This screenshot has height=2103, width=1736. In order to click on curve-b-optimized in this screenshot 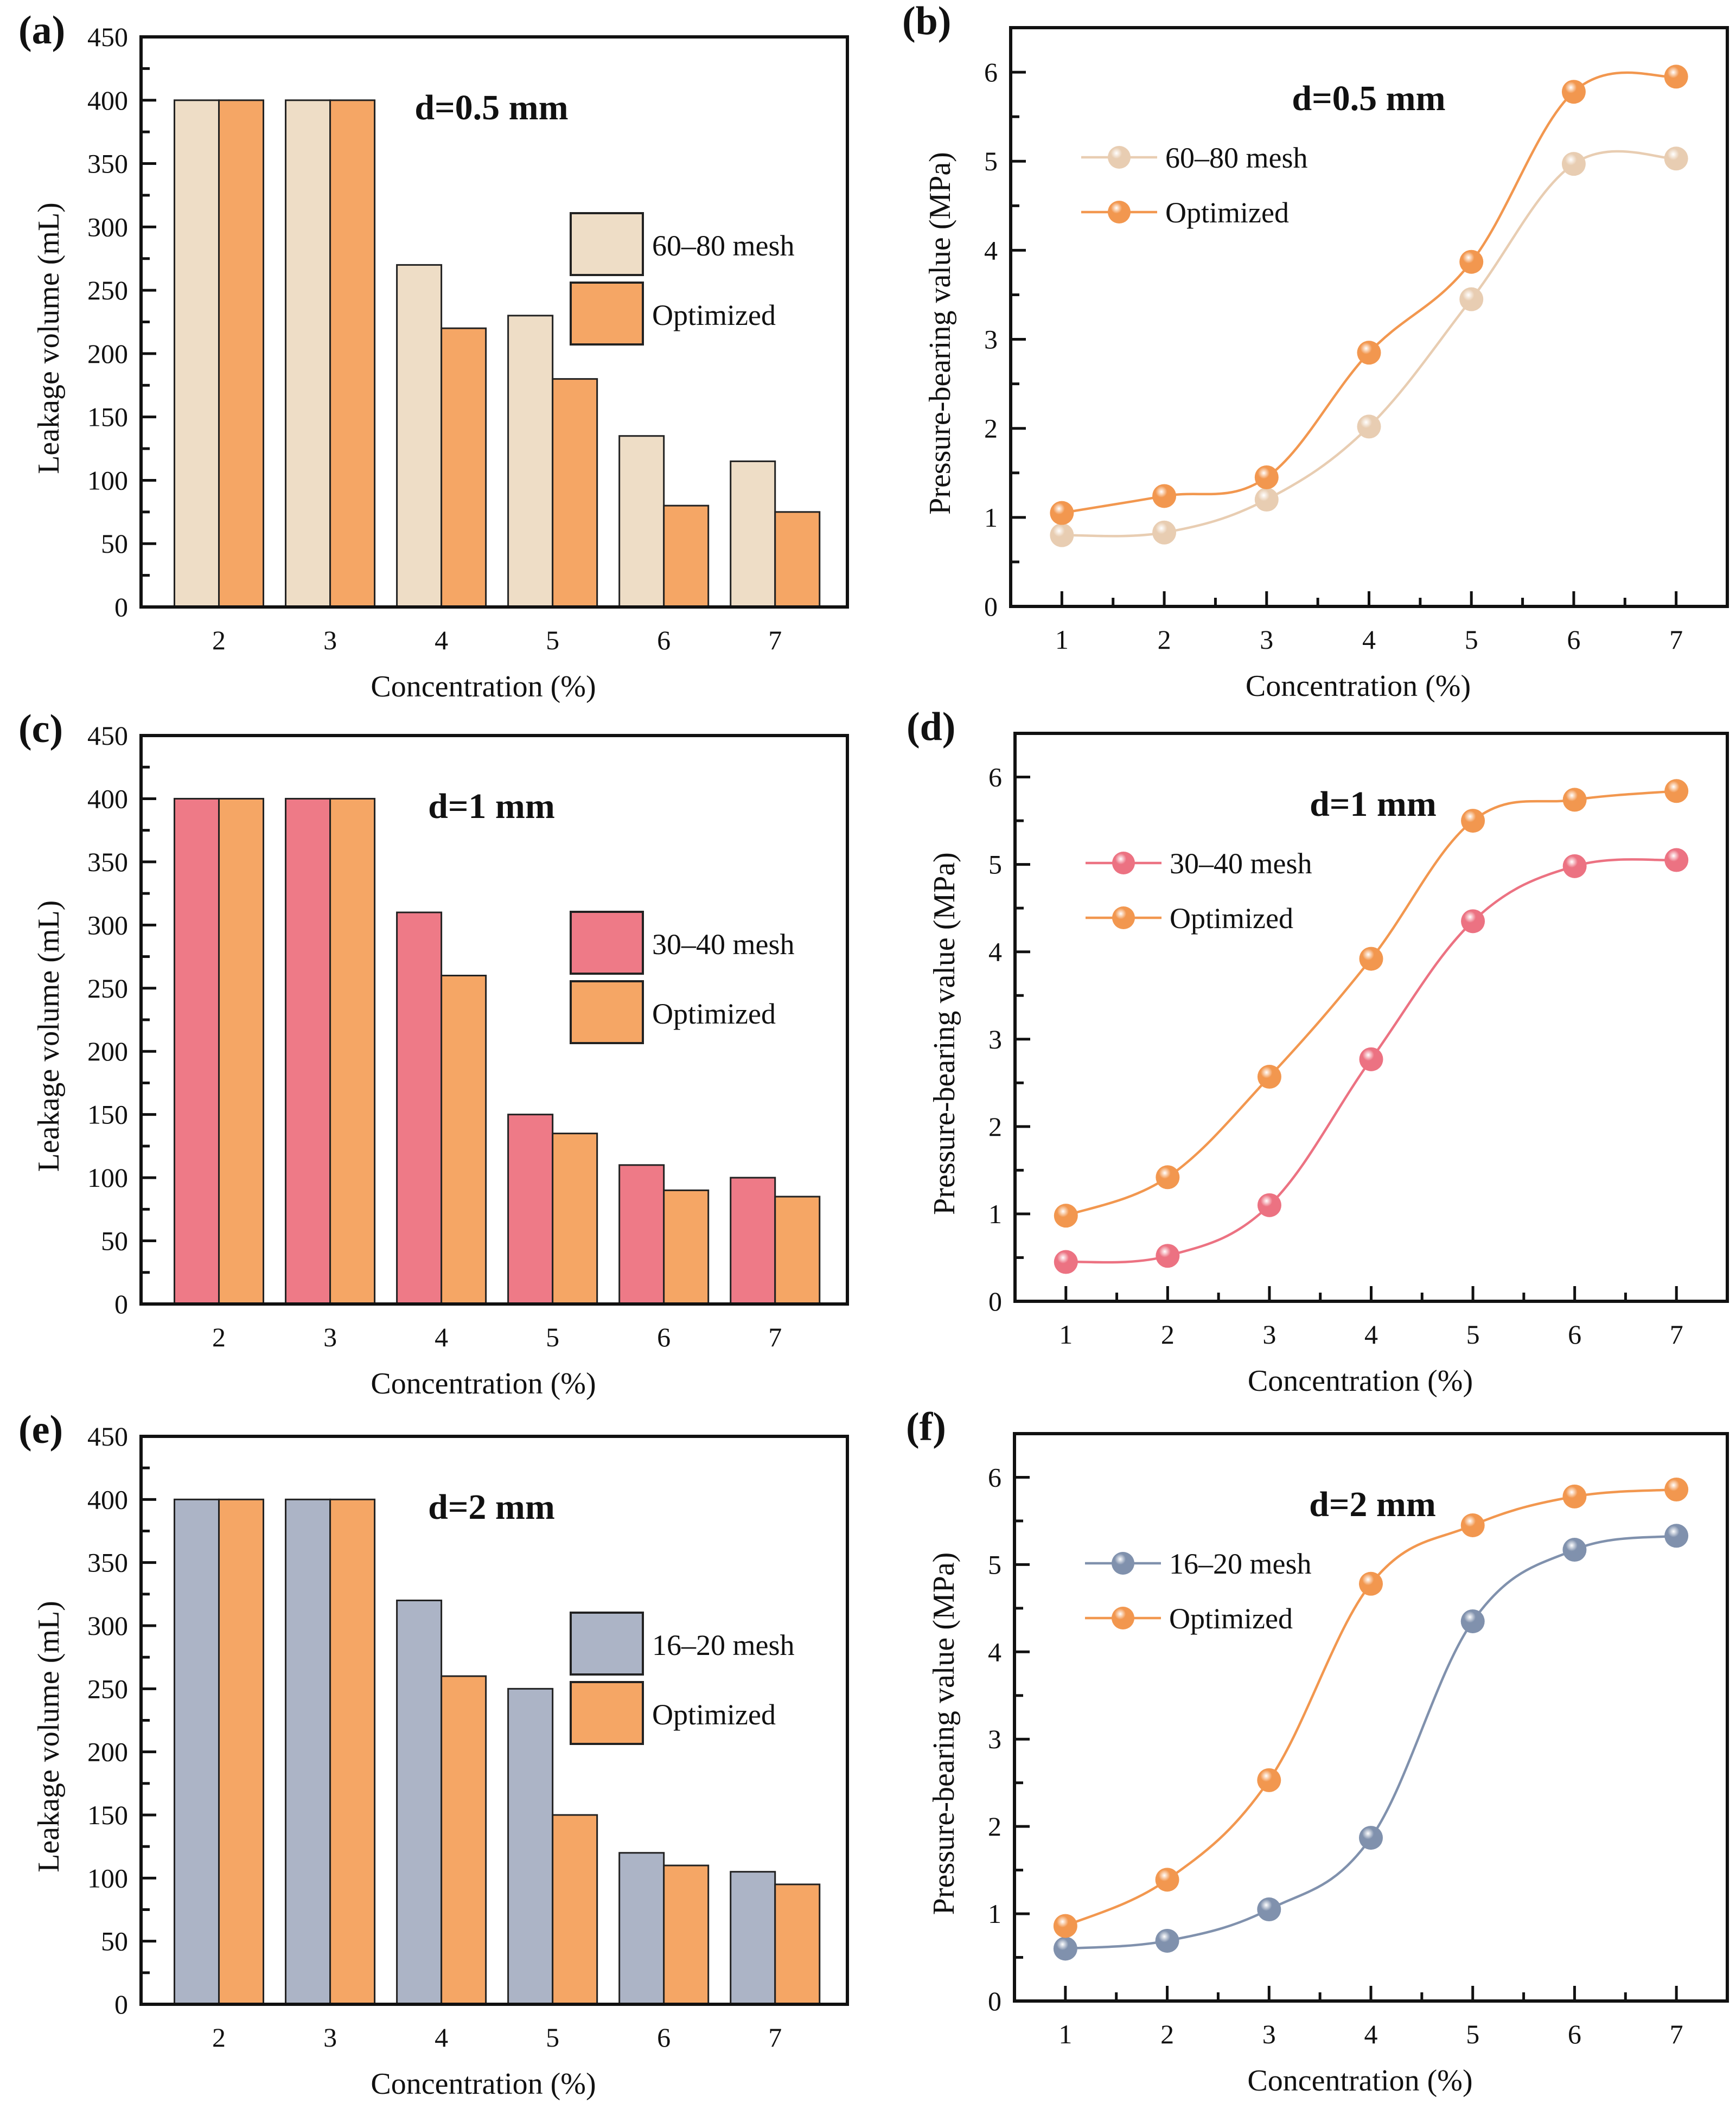, I will do `click(1368, 292)`.